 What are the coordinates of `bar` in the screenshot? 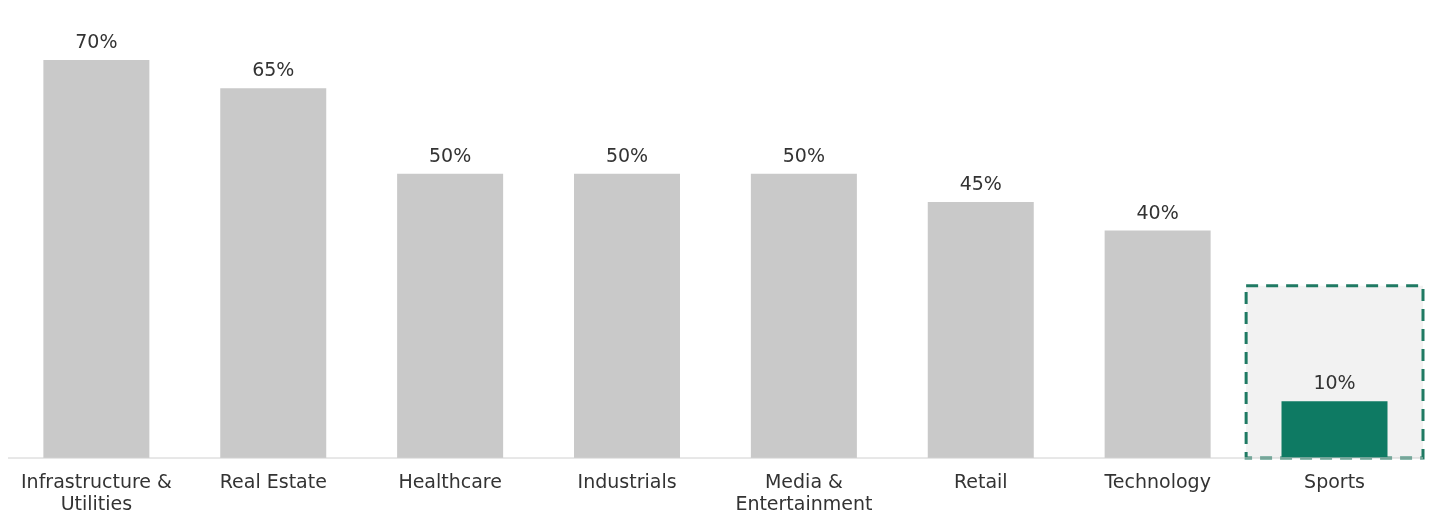 It's located at (1334, 429).